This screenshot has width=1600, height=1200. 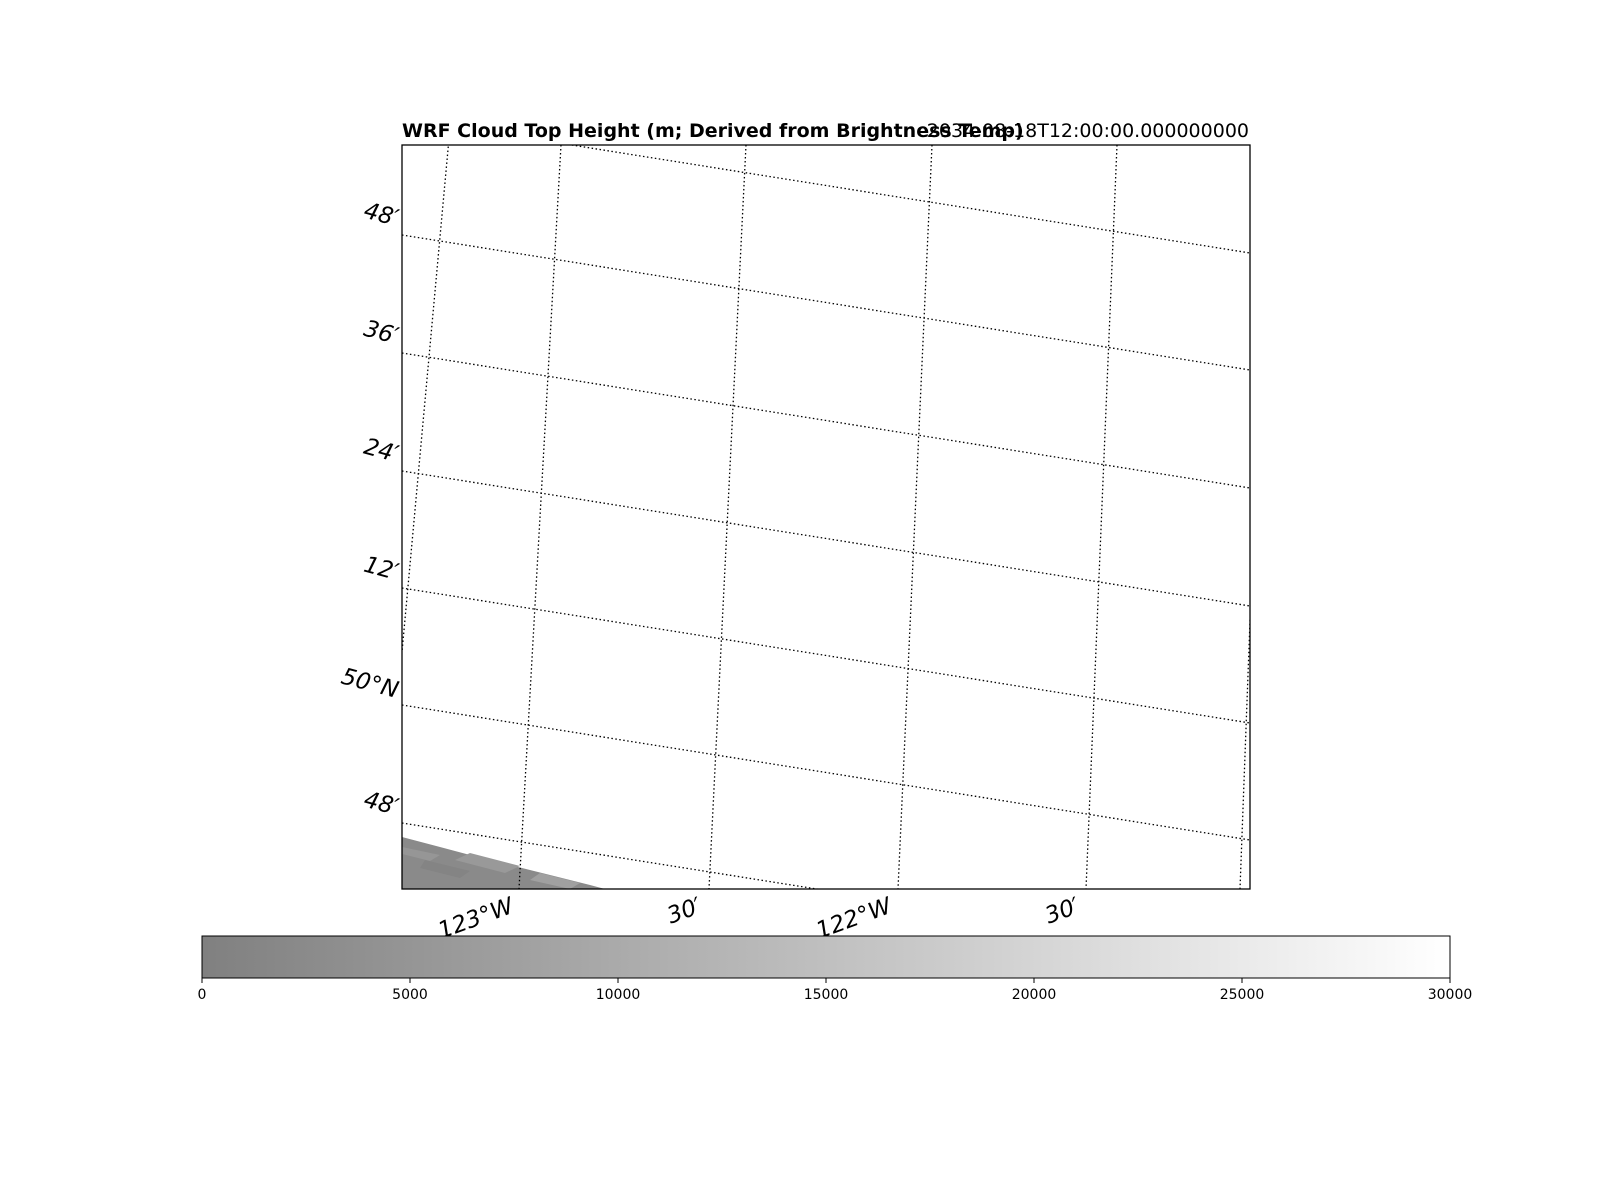 I want to click on colorbar-tick-label: 10000, so click(x=618, y=995).